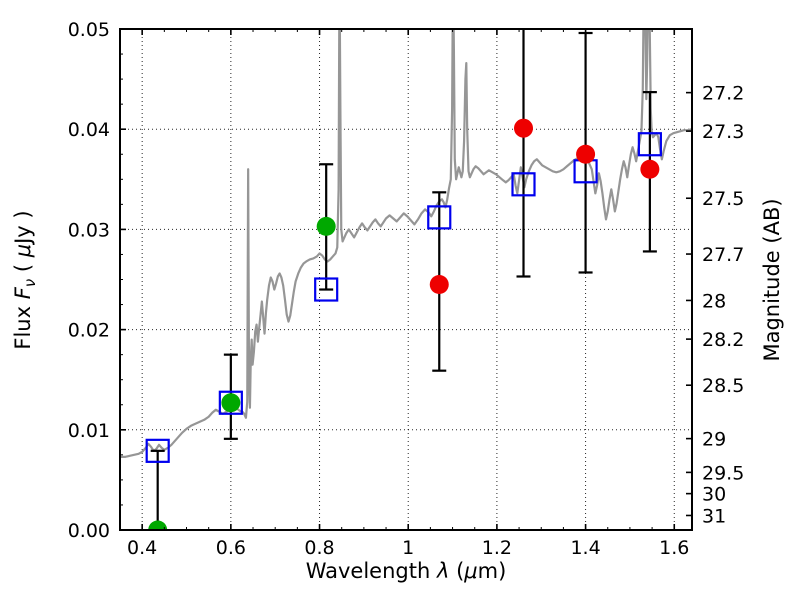 Image resolution: width=800 pixels, height=600 pixels. What do you see at coordinates (89, 431) in the screenshot?
I see `y-tick-label-left: 0.01` at bounding box center [89, 431].